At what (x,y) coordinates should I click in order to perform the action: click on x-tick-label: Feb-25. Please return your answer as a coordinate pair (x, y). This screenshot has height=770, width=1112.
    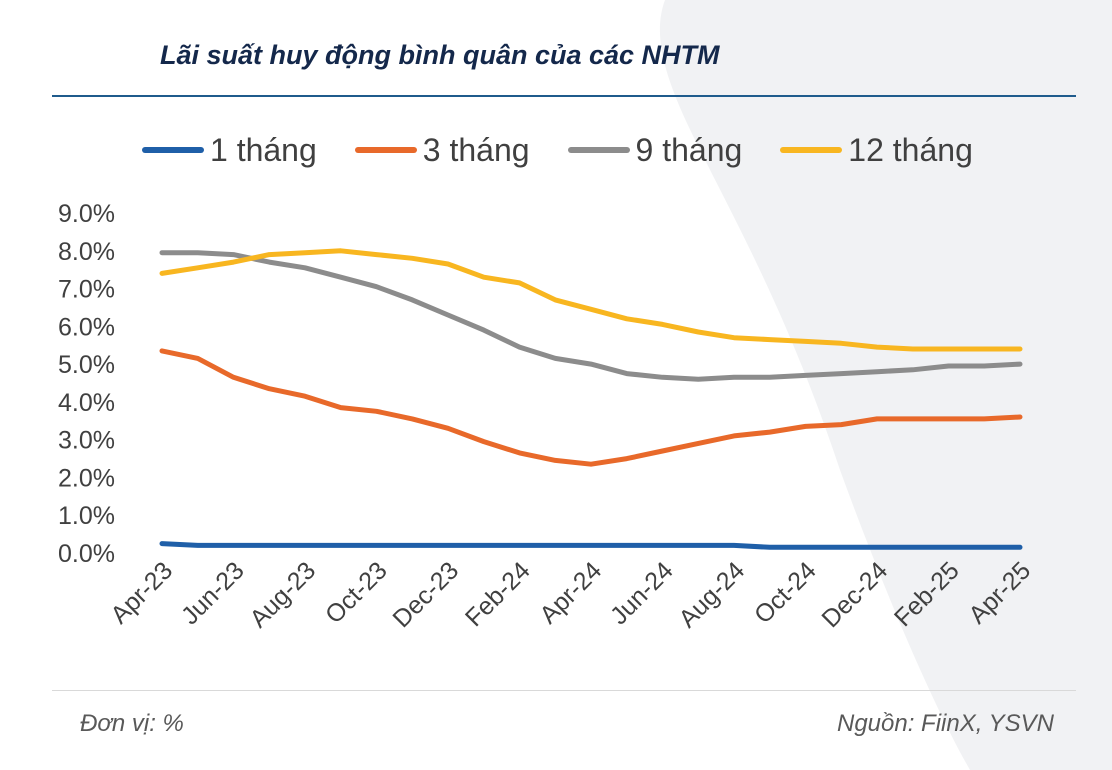
    Looking at the image, I should click on (927, 594).